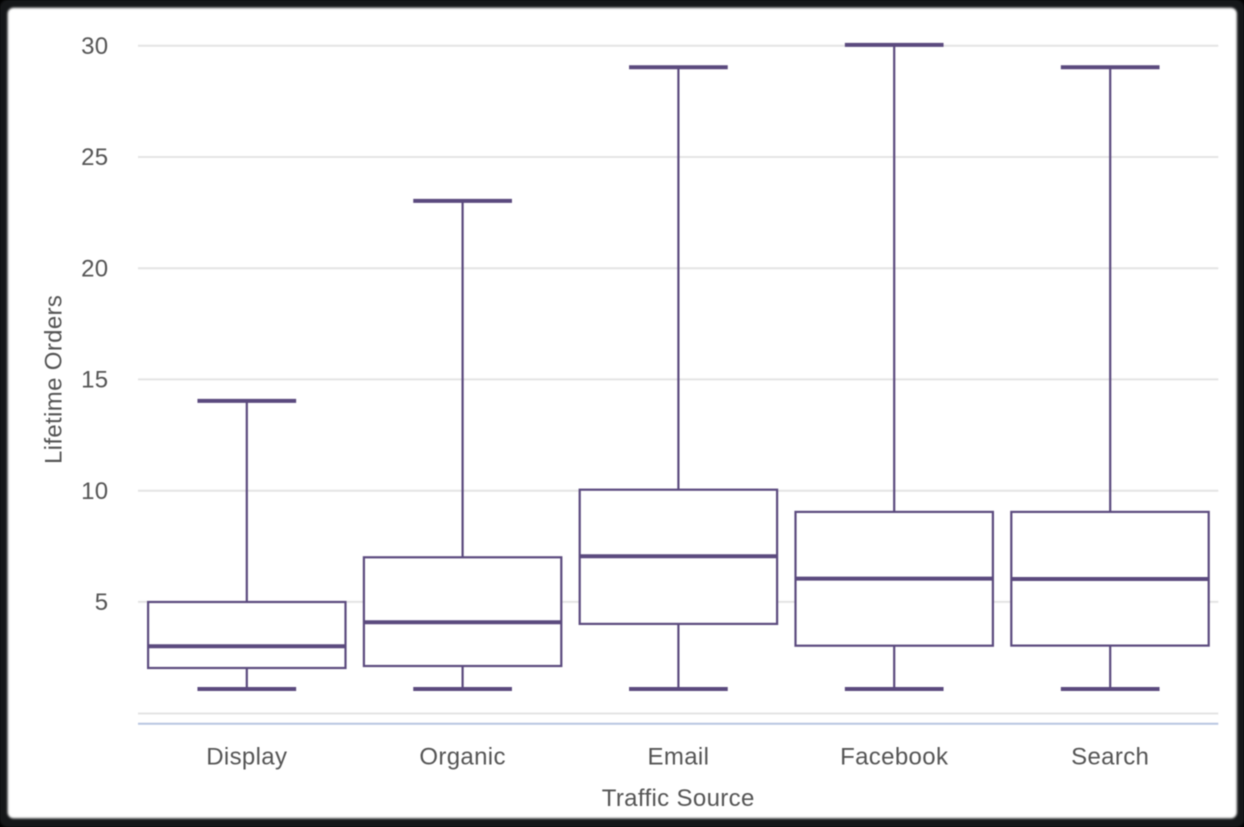  What do you see at coordinates (102, 602) in the screenshot?
I see `svg-text: 5` at bounding box center [102, 602].